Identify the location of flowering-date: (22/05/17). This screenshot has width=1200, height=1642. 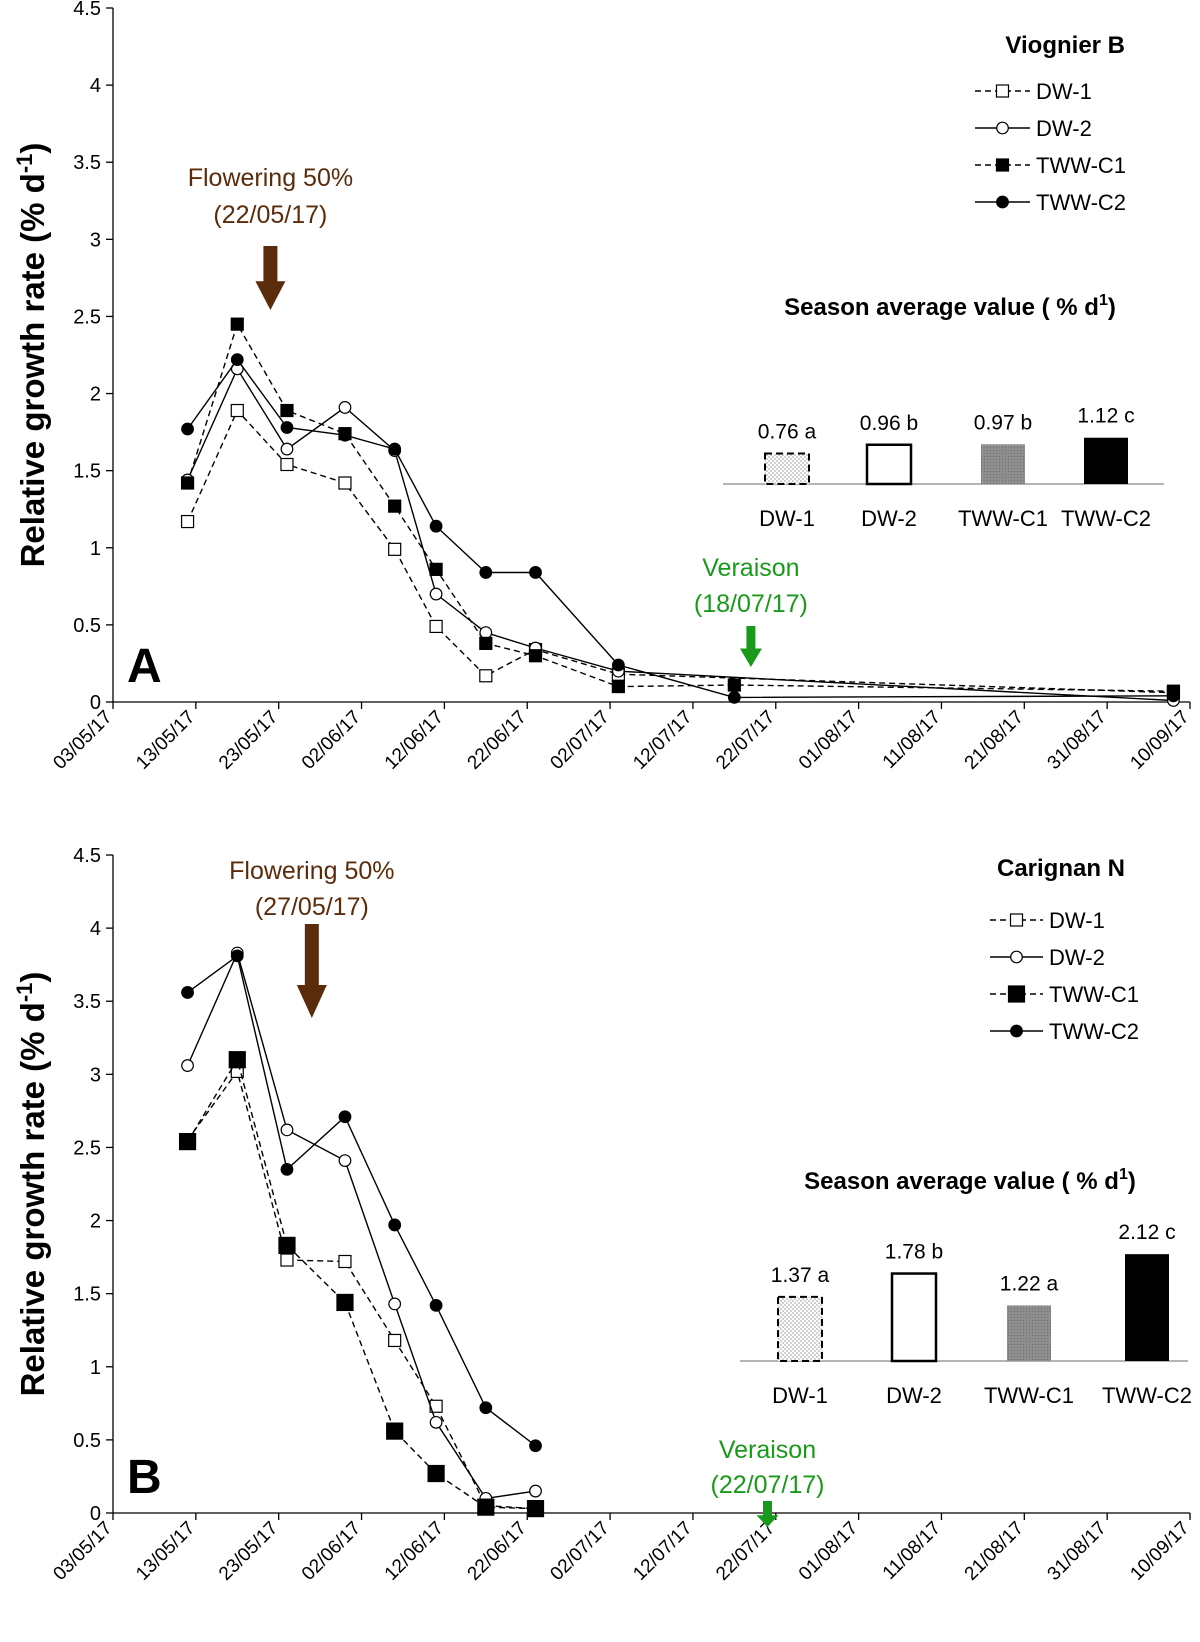
(270, 215).